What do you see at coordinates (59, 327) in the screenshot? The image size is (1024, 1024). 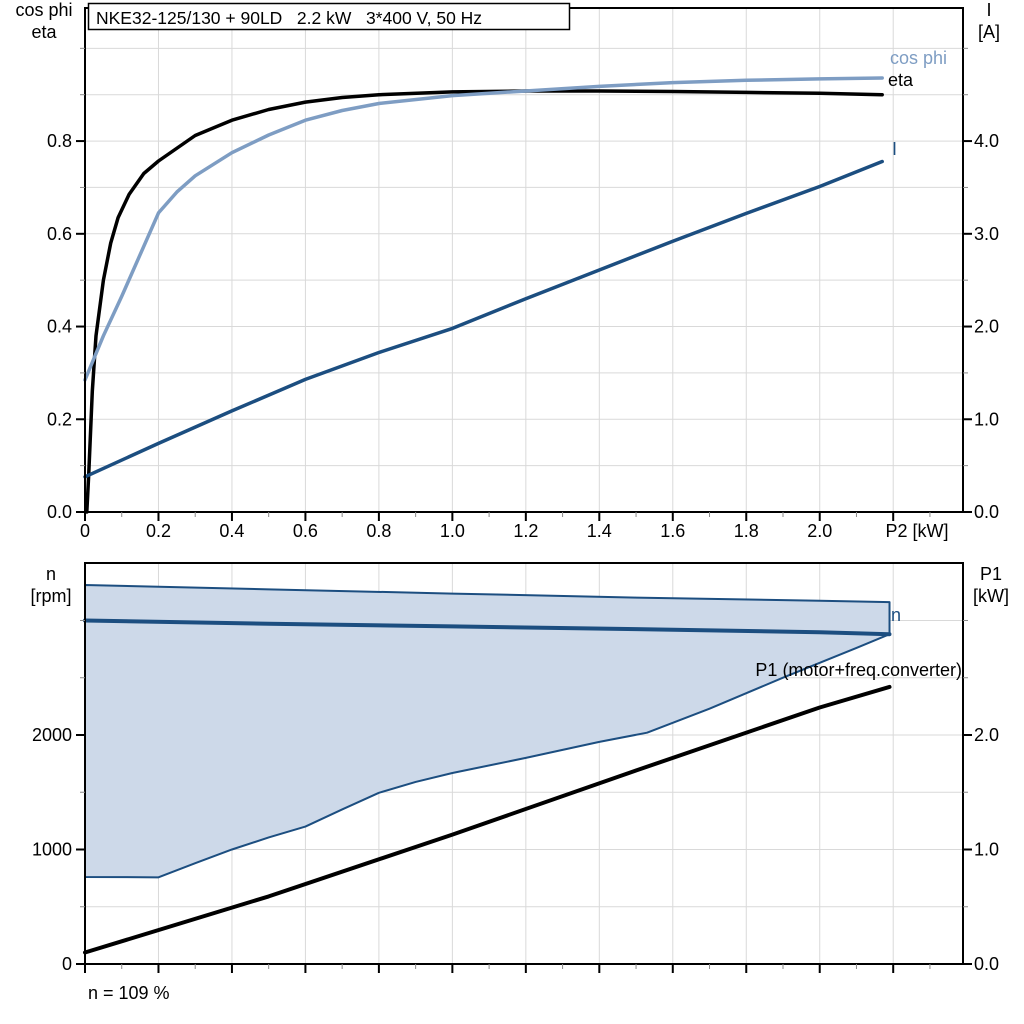 I see `left-tick-label: 0.4` at bounding box center [59, 327].